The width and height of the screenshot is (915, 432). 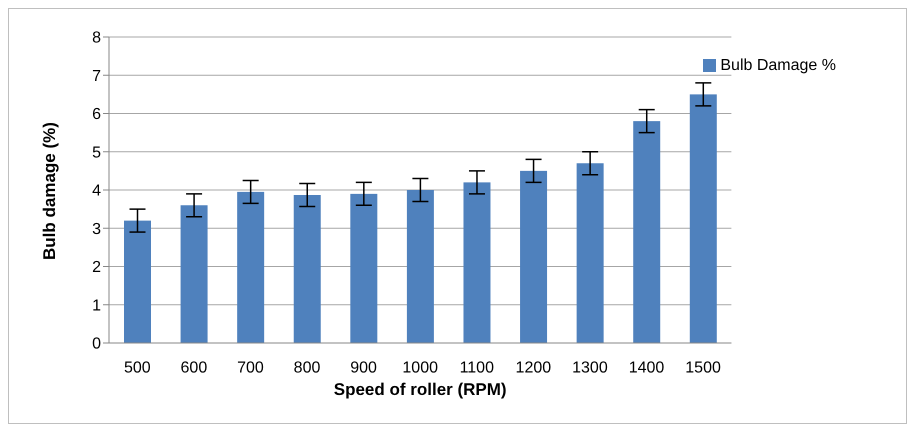 I want to click on x-tick-label: 500, so click(x=137, y=367).